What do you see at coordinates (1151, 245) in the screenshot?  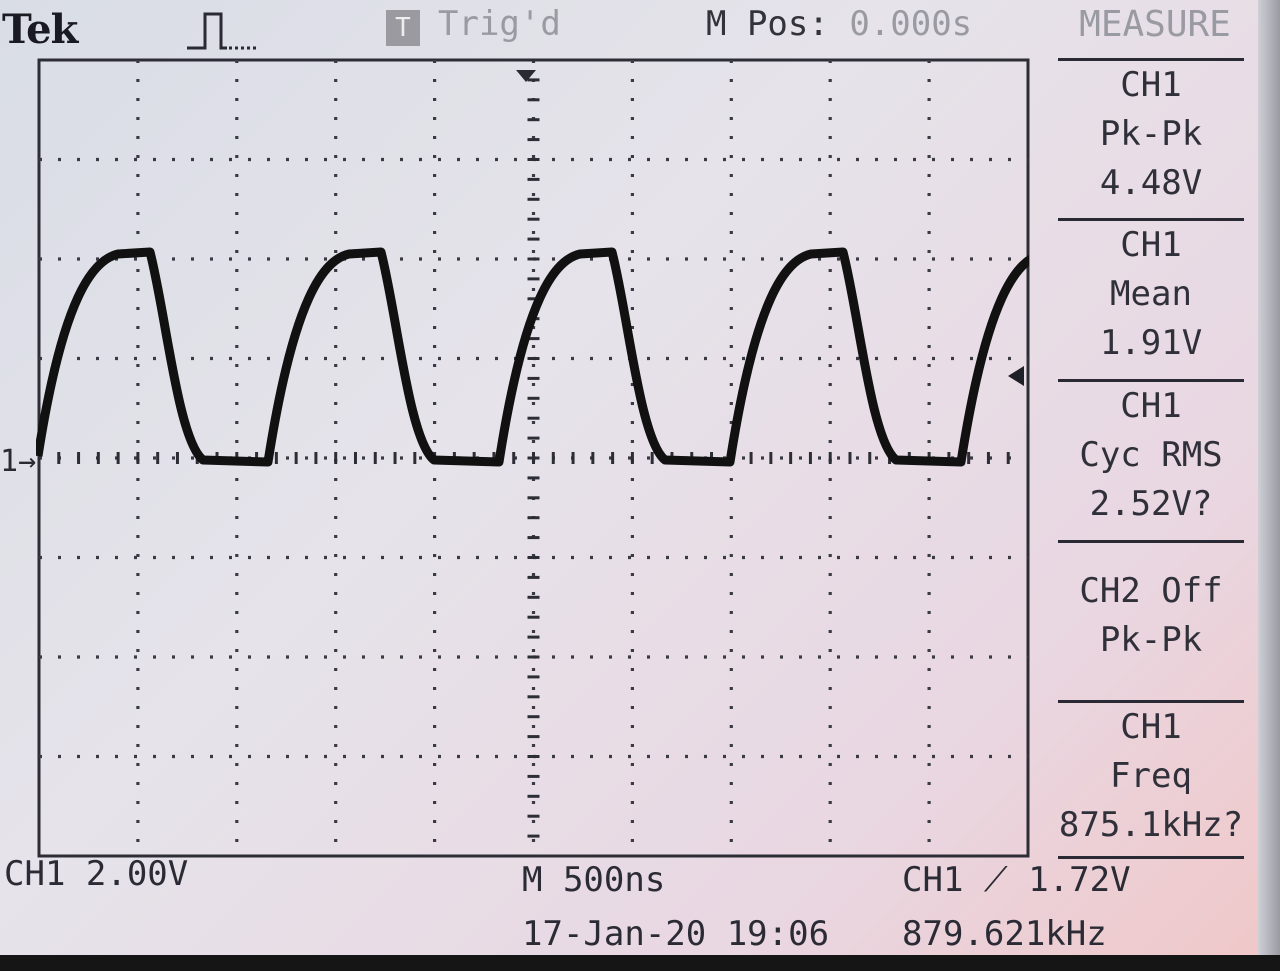 I see `measure-slot-2-source: CH1` at bounding box center [1151, 245].